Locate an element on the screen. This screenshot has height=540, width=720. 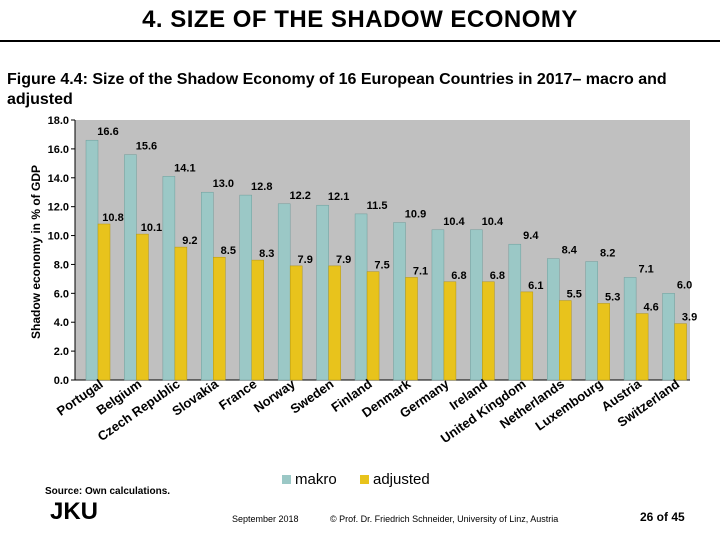
data-label-makro: 13.0 is located at coordinates (223, 184).